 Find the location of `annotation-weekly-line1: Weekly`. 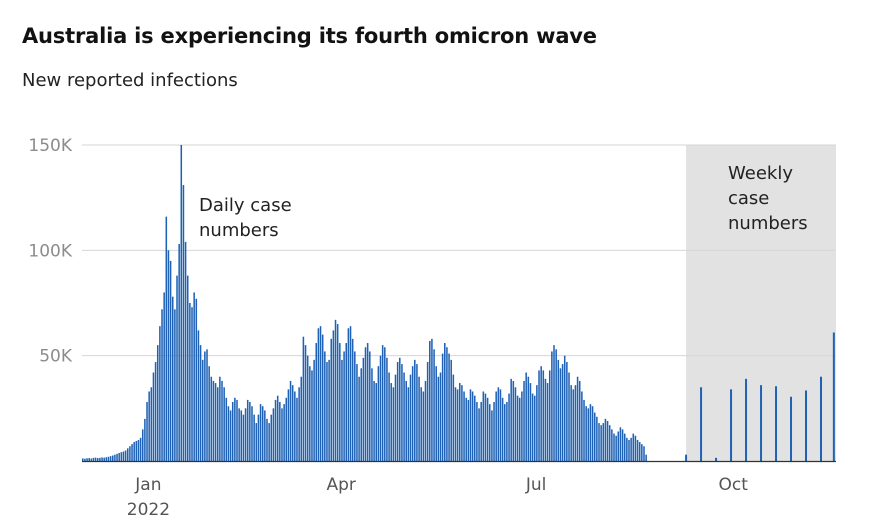

annotation-weekly-line1: Weekly is located at coordinates (760, 173).